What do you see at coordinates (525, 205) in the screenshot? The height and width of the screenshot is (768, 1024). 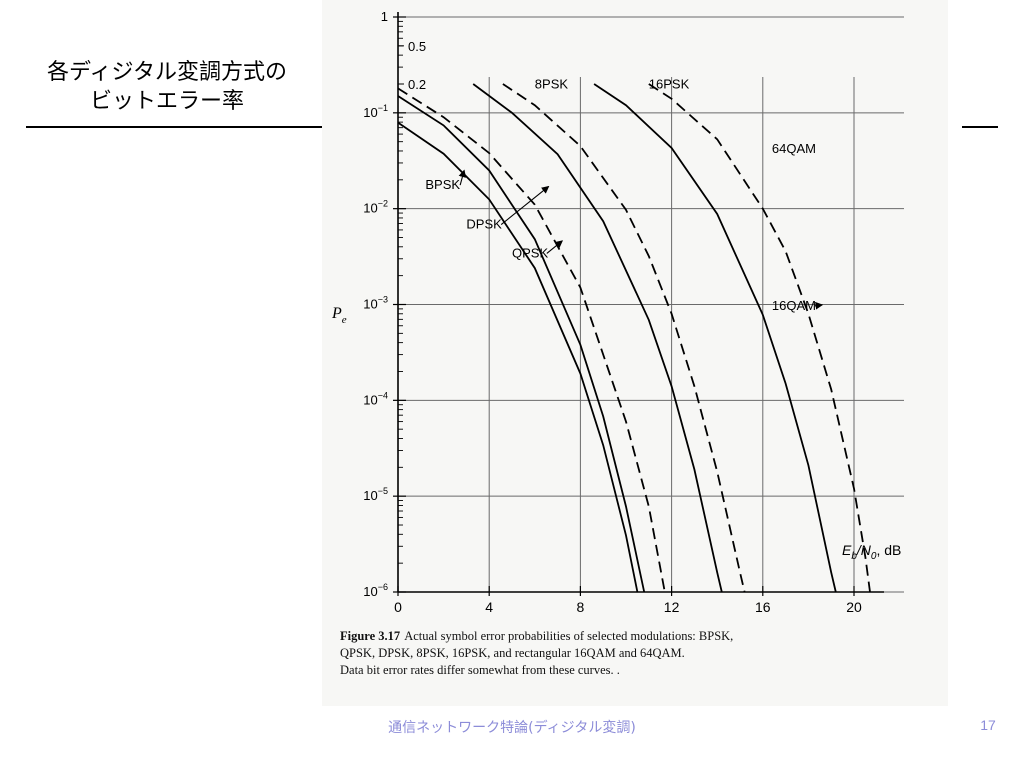 I see `arrow-dpsk` at bounding box center [525, 205].